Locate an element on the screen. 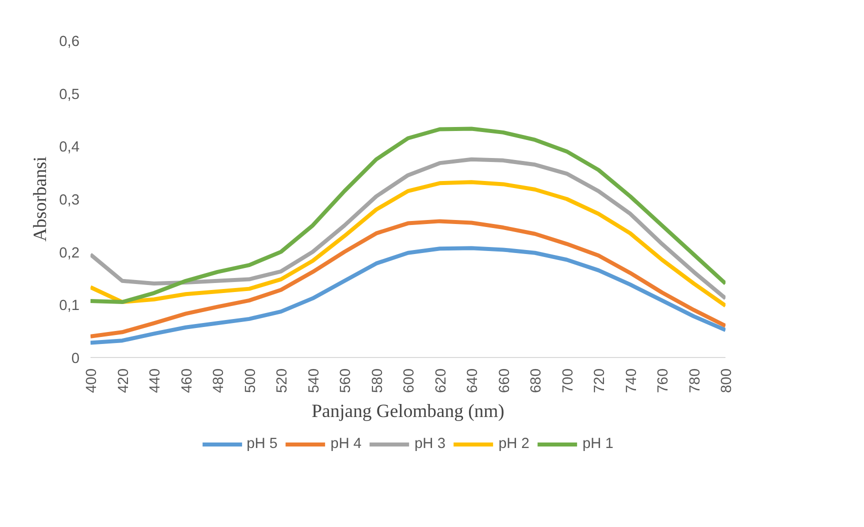  x-tick-label: 540 is located at coordinates (314, 380).